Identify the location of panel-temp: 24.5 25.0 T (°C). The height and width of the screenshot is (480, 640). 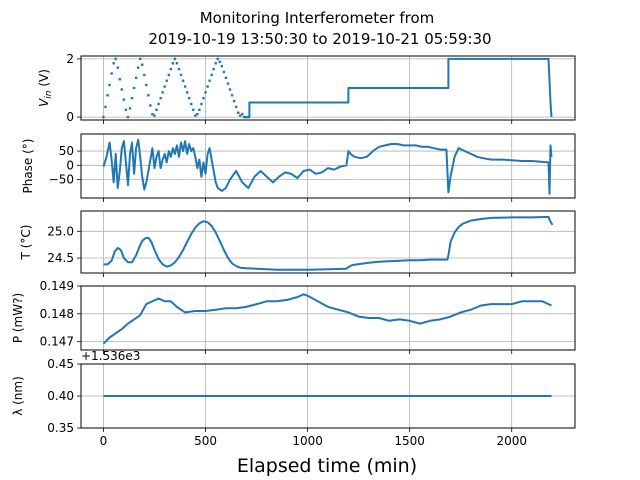
(297, 243).